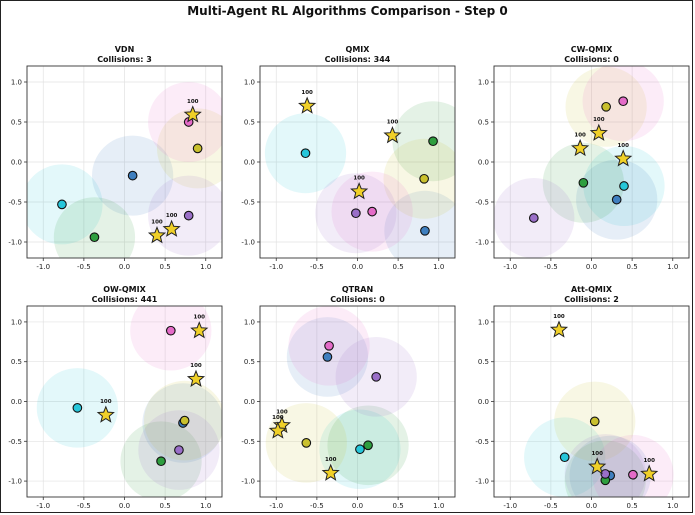 This screenshot has height=515, width=695. I want to click on collision-count: Collisions: 344, so click(358, 59).